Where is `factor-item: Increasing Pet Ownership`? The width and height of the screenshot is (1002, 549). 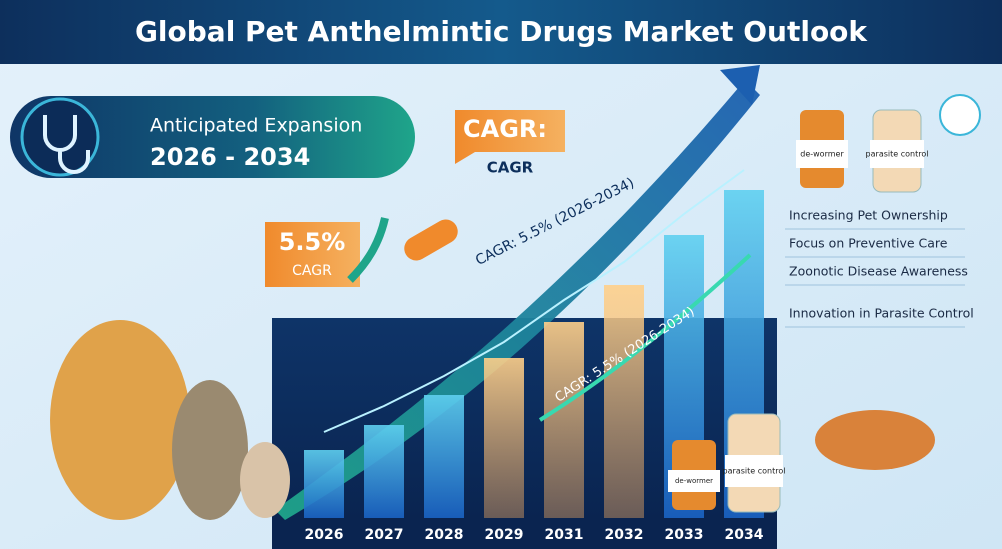 factor-item: Increasing Pet Ownership is located at coordinates (868, 215).